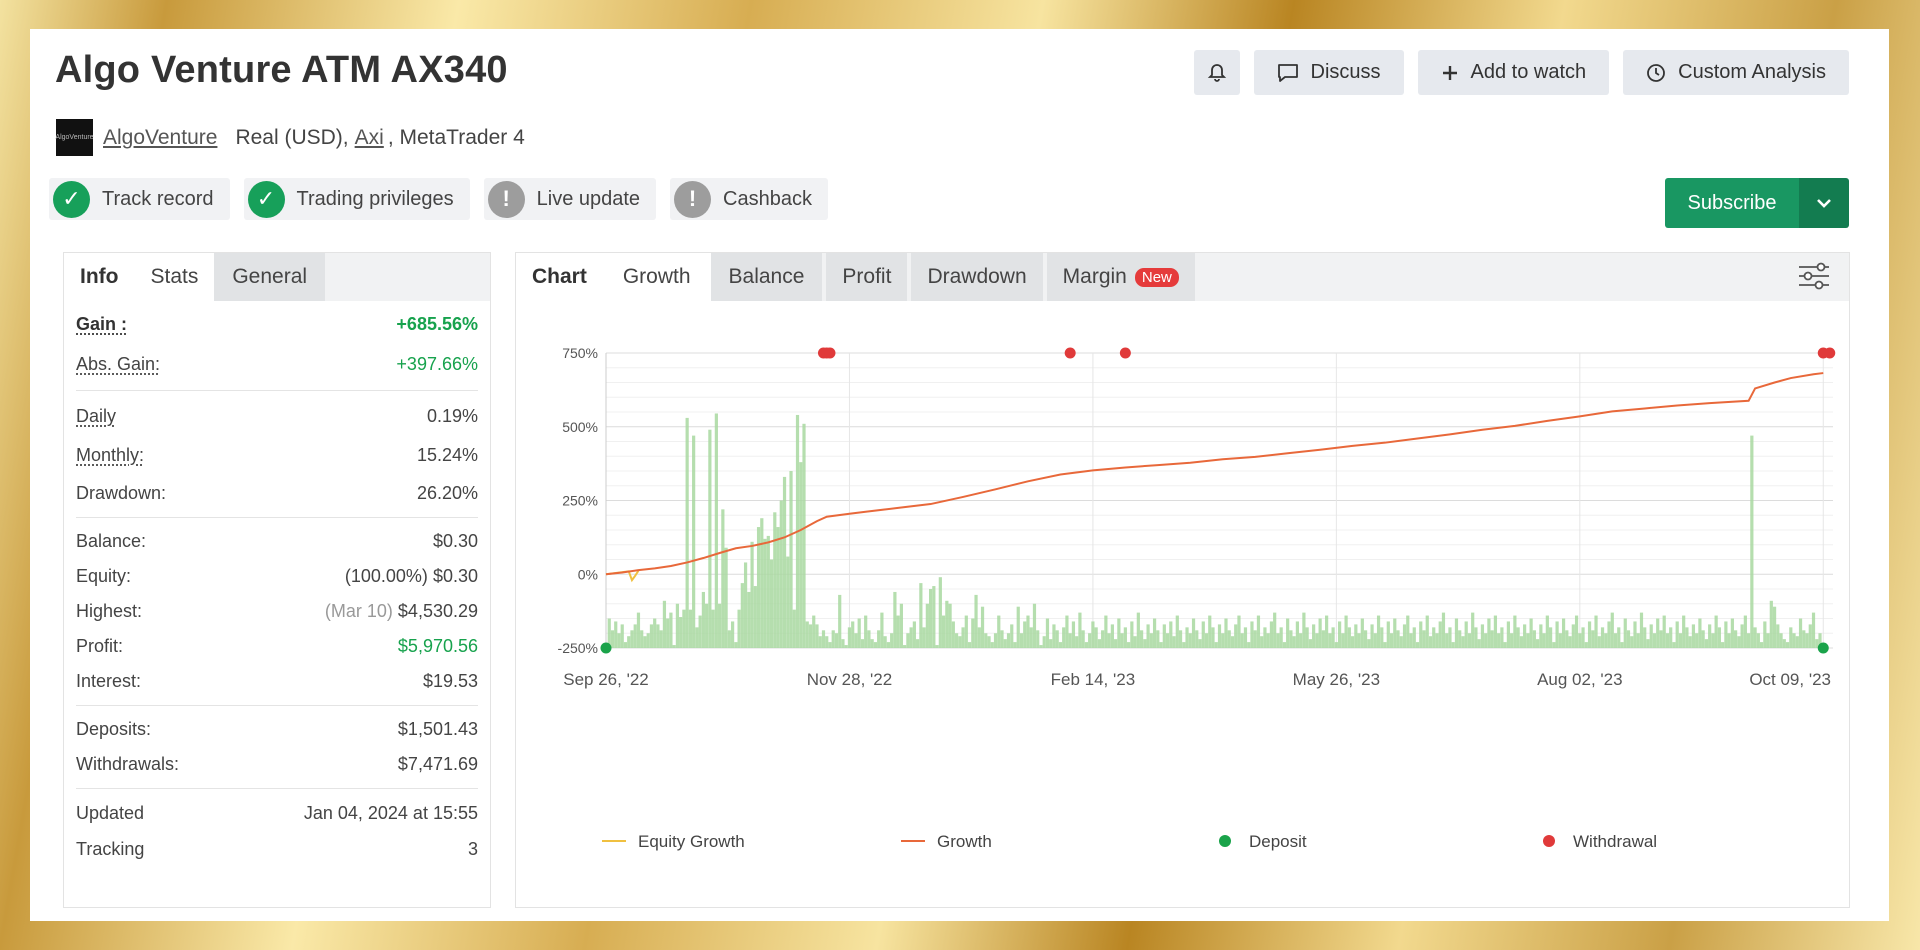 The width and height of the screenshot is (1920, 950). What do you see at coordinates (1513, 72) in the screenshot?
I see `add-to-watch-button: Add to watch` at bounding box center [1513, 72].